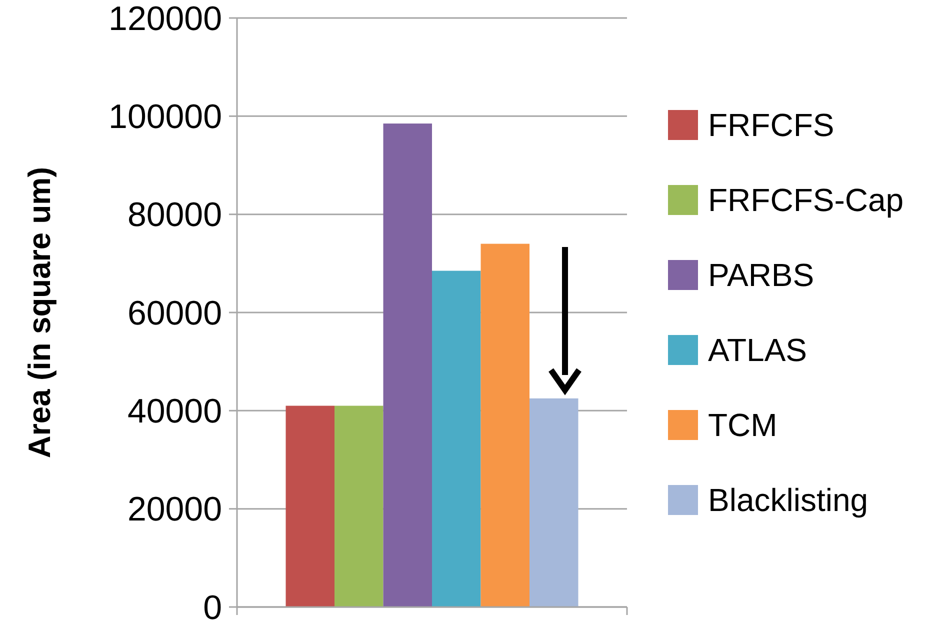 Image resolution: width=933 pixels, height=630 pixels. I want to click on legend-label: Blacklisting, so click(788, 500).